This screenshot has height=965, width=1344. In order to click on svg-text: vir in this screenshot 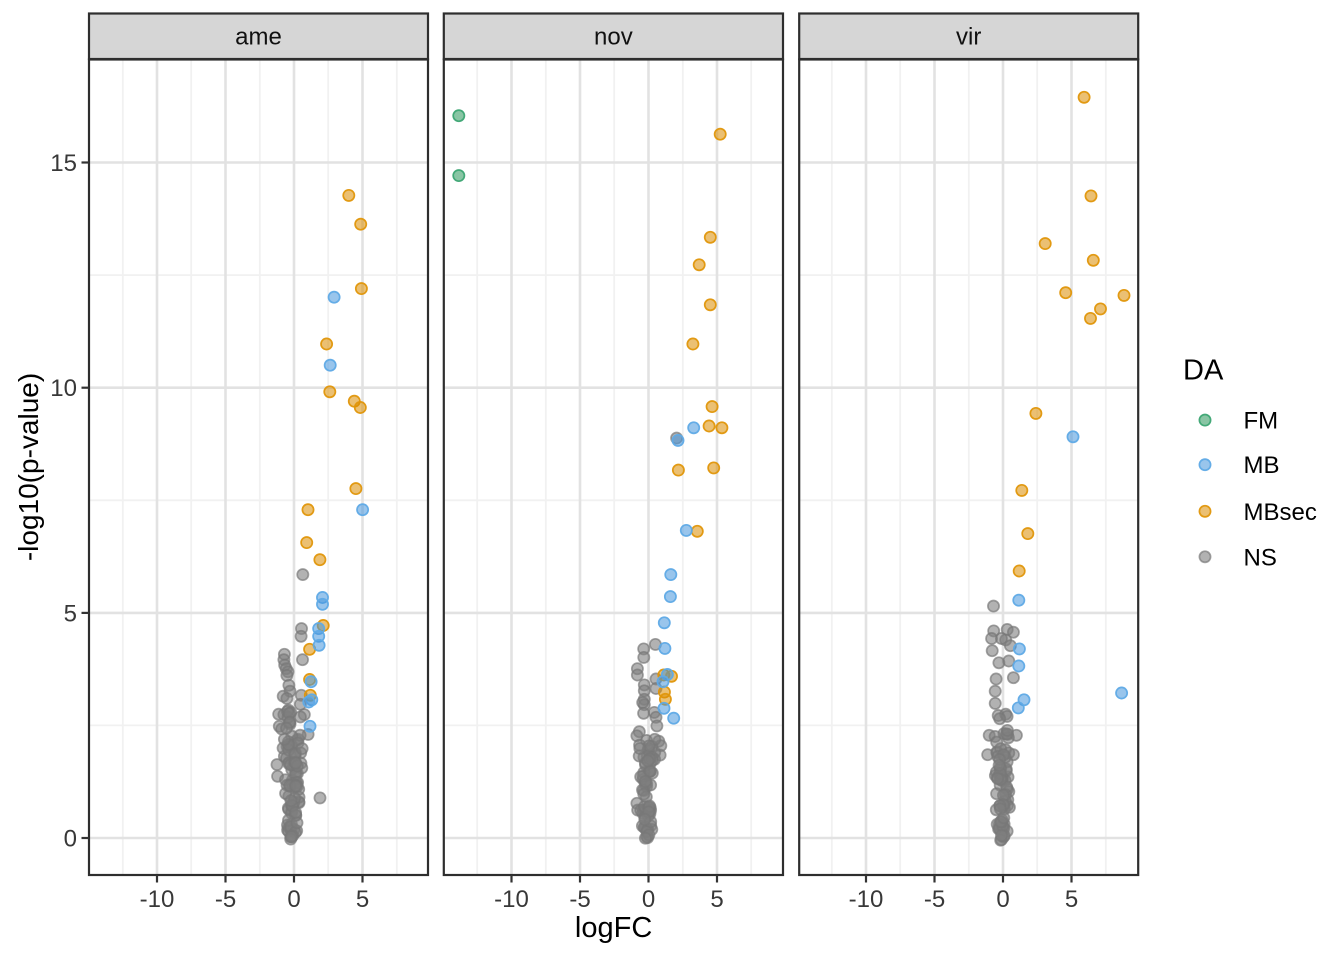, I will do `click(968, 37)`.